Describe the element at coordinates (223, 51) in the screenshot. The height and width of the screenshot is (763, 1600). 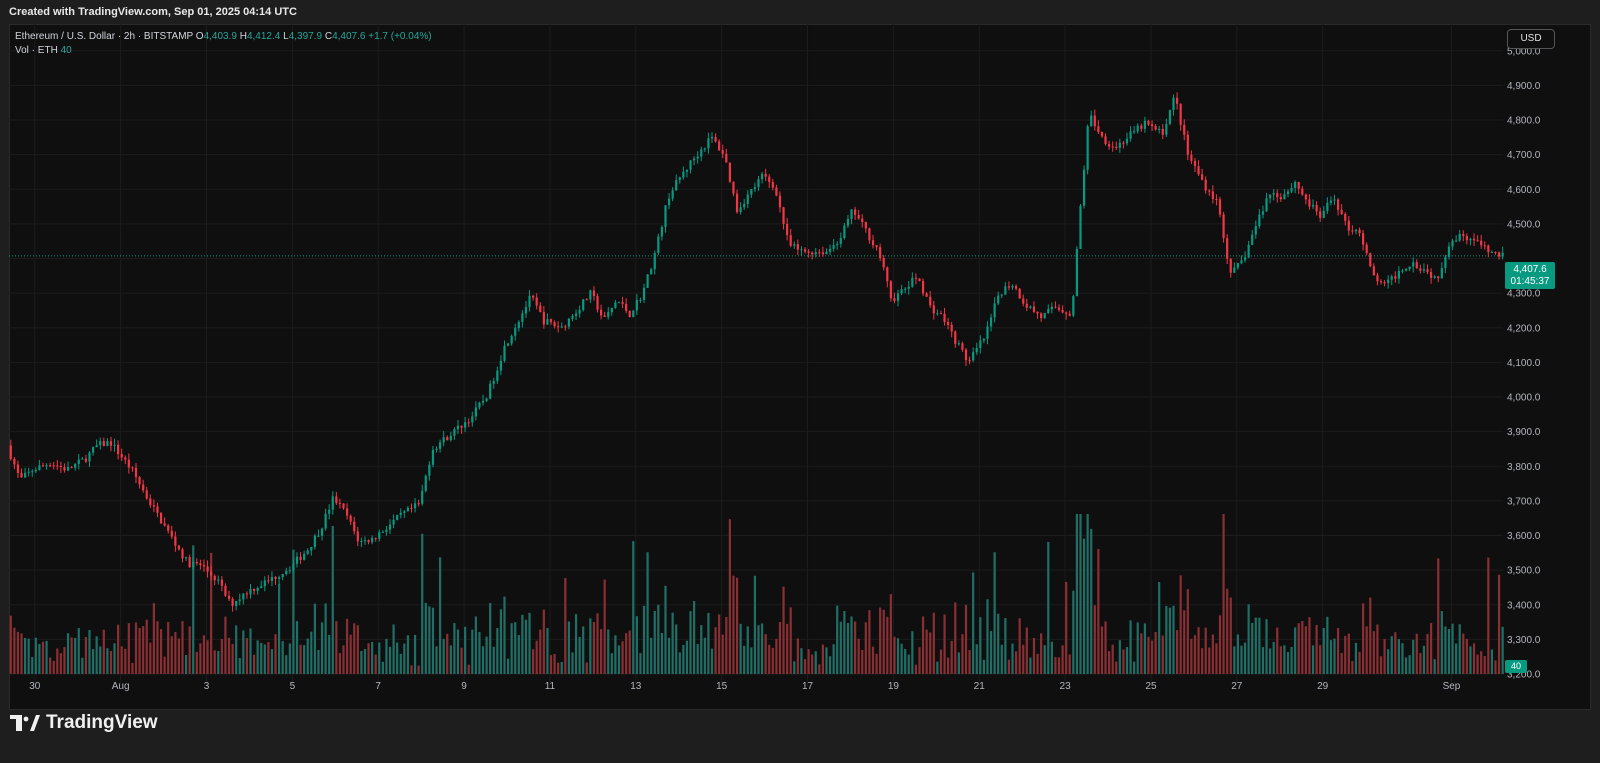
I see `volume-row: Vol · ETH 40` at that location.